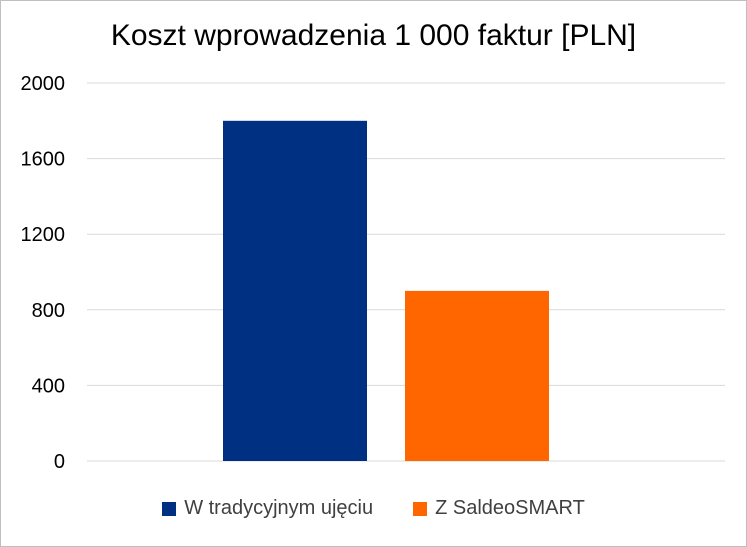 Image resolution: width=747 pixels, height=547 pixels. Describe the element at coordinates (43, 160) in the screenshot. I see `y-tick-label: 1600` at that location.